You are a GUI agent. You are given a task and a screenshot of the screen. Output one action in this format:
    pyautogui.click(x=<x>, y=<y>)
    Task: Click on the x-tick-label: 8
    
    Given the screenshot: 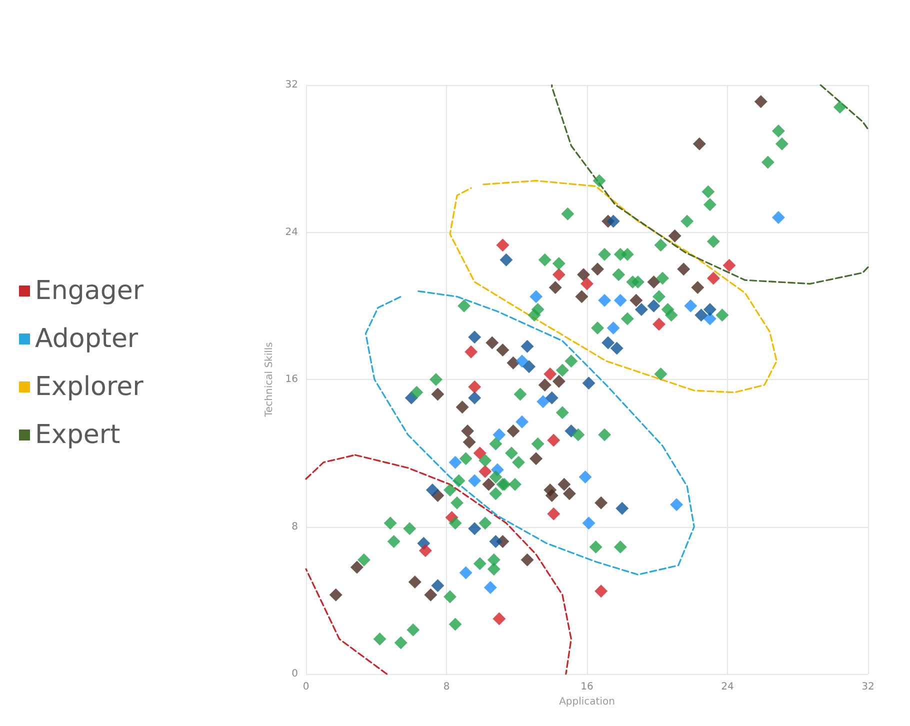 What is the action you would take?
    pyautogui.click(x=446, y=687)
    